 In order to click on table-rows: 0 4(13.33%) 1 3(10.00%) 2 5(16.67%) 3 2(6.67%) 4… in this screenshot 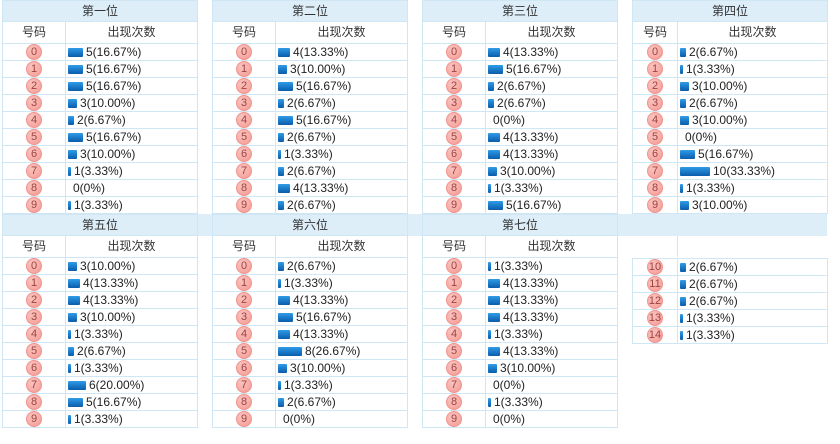, I will do `click(310, 129)`.